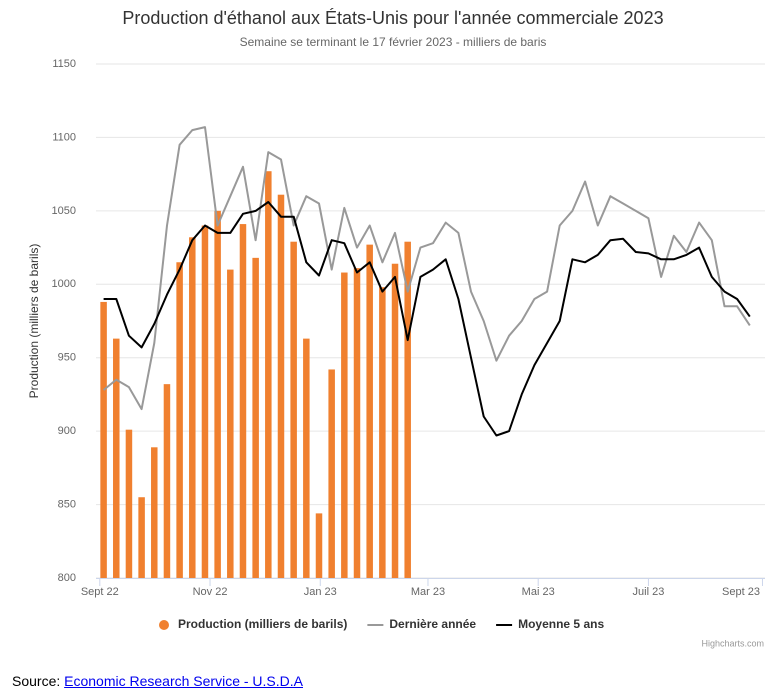 The image size is (781, 699). What do you see at coordinates (164, 625) in the screenshot?
I see `legend-marker` at bounding box center [164, 625].